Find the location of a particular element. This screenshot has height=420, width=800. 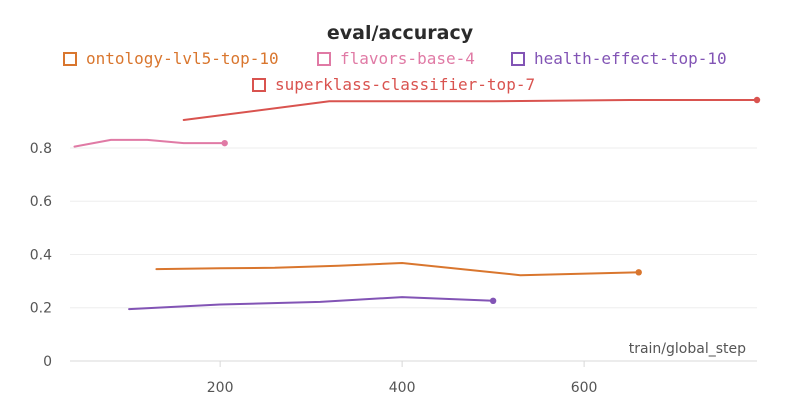

x-tick-label: 400 is located at coordinates (402, 388).